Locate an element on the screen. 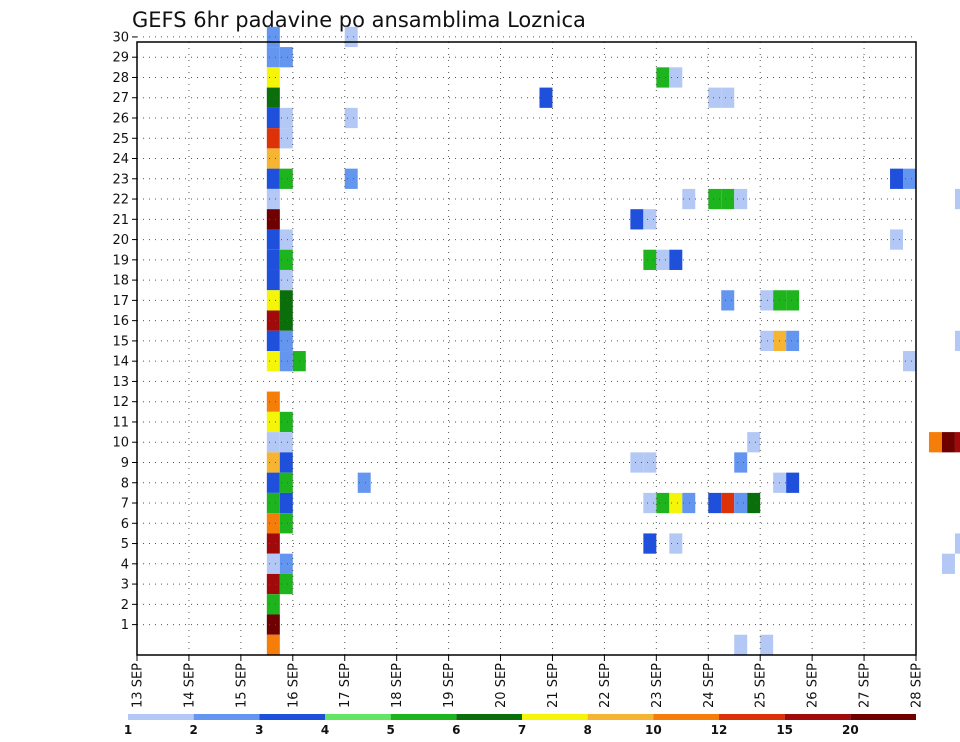  y-tick-label: 11 is located at coordinates (120, 422).